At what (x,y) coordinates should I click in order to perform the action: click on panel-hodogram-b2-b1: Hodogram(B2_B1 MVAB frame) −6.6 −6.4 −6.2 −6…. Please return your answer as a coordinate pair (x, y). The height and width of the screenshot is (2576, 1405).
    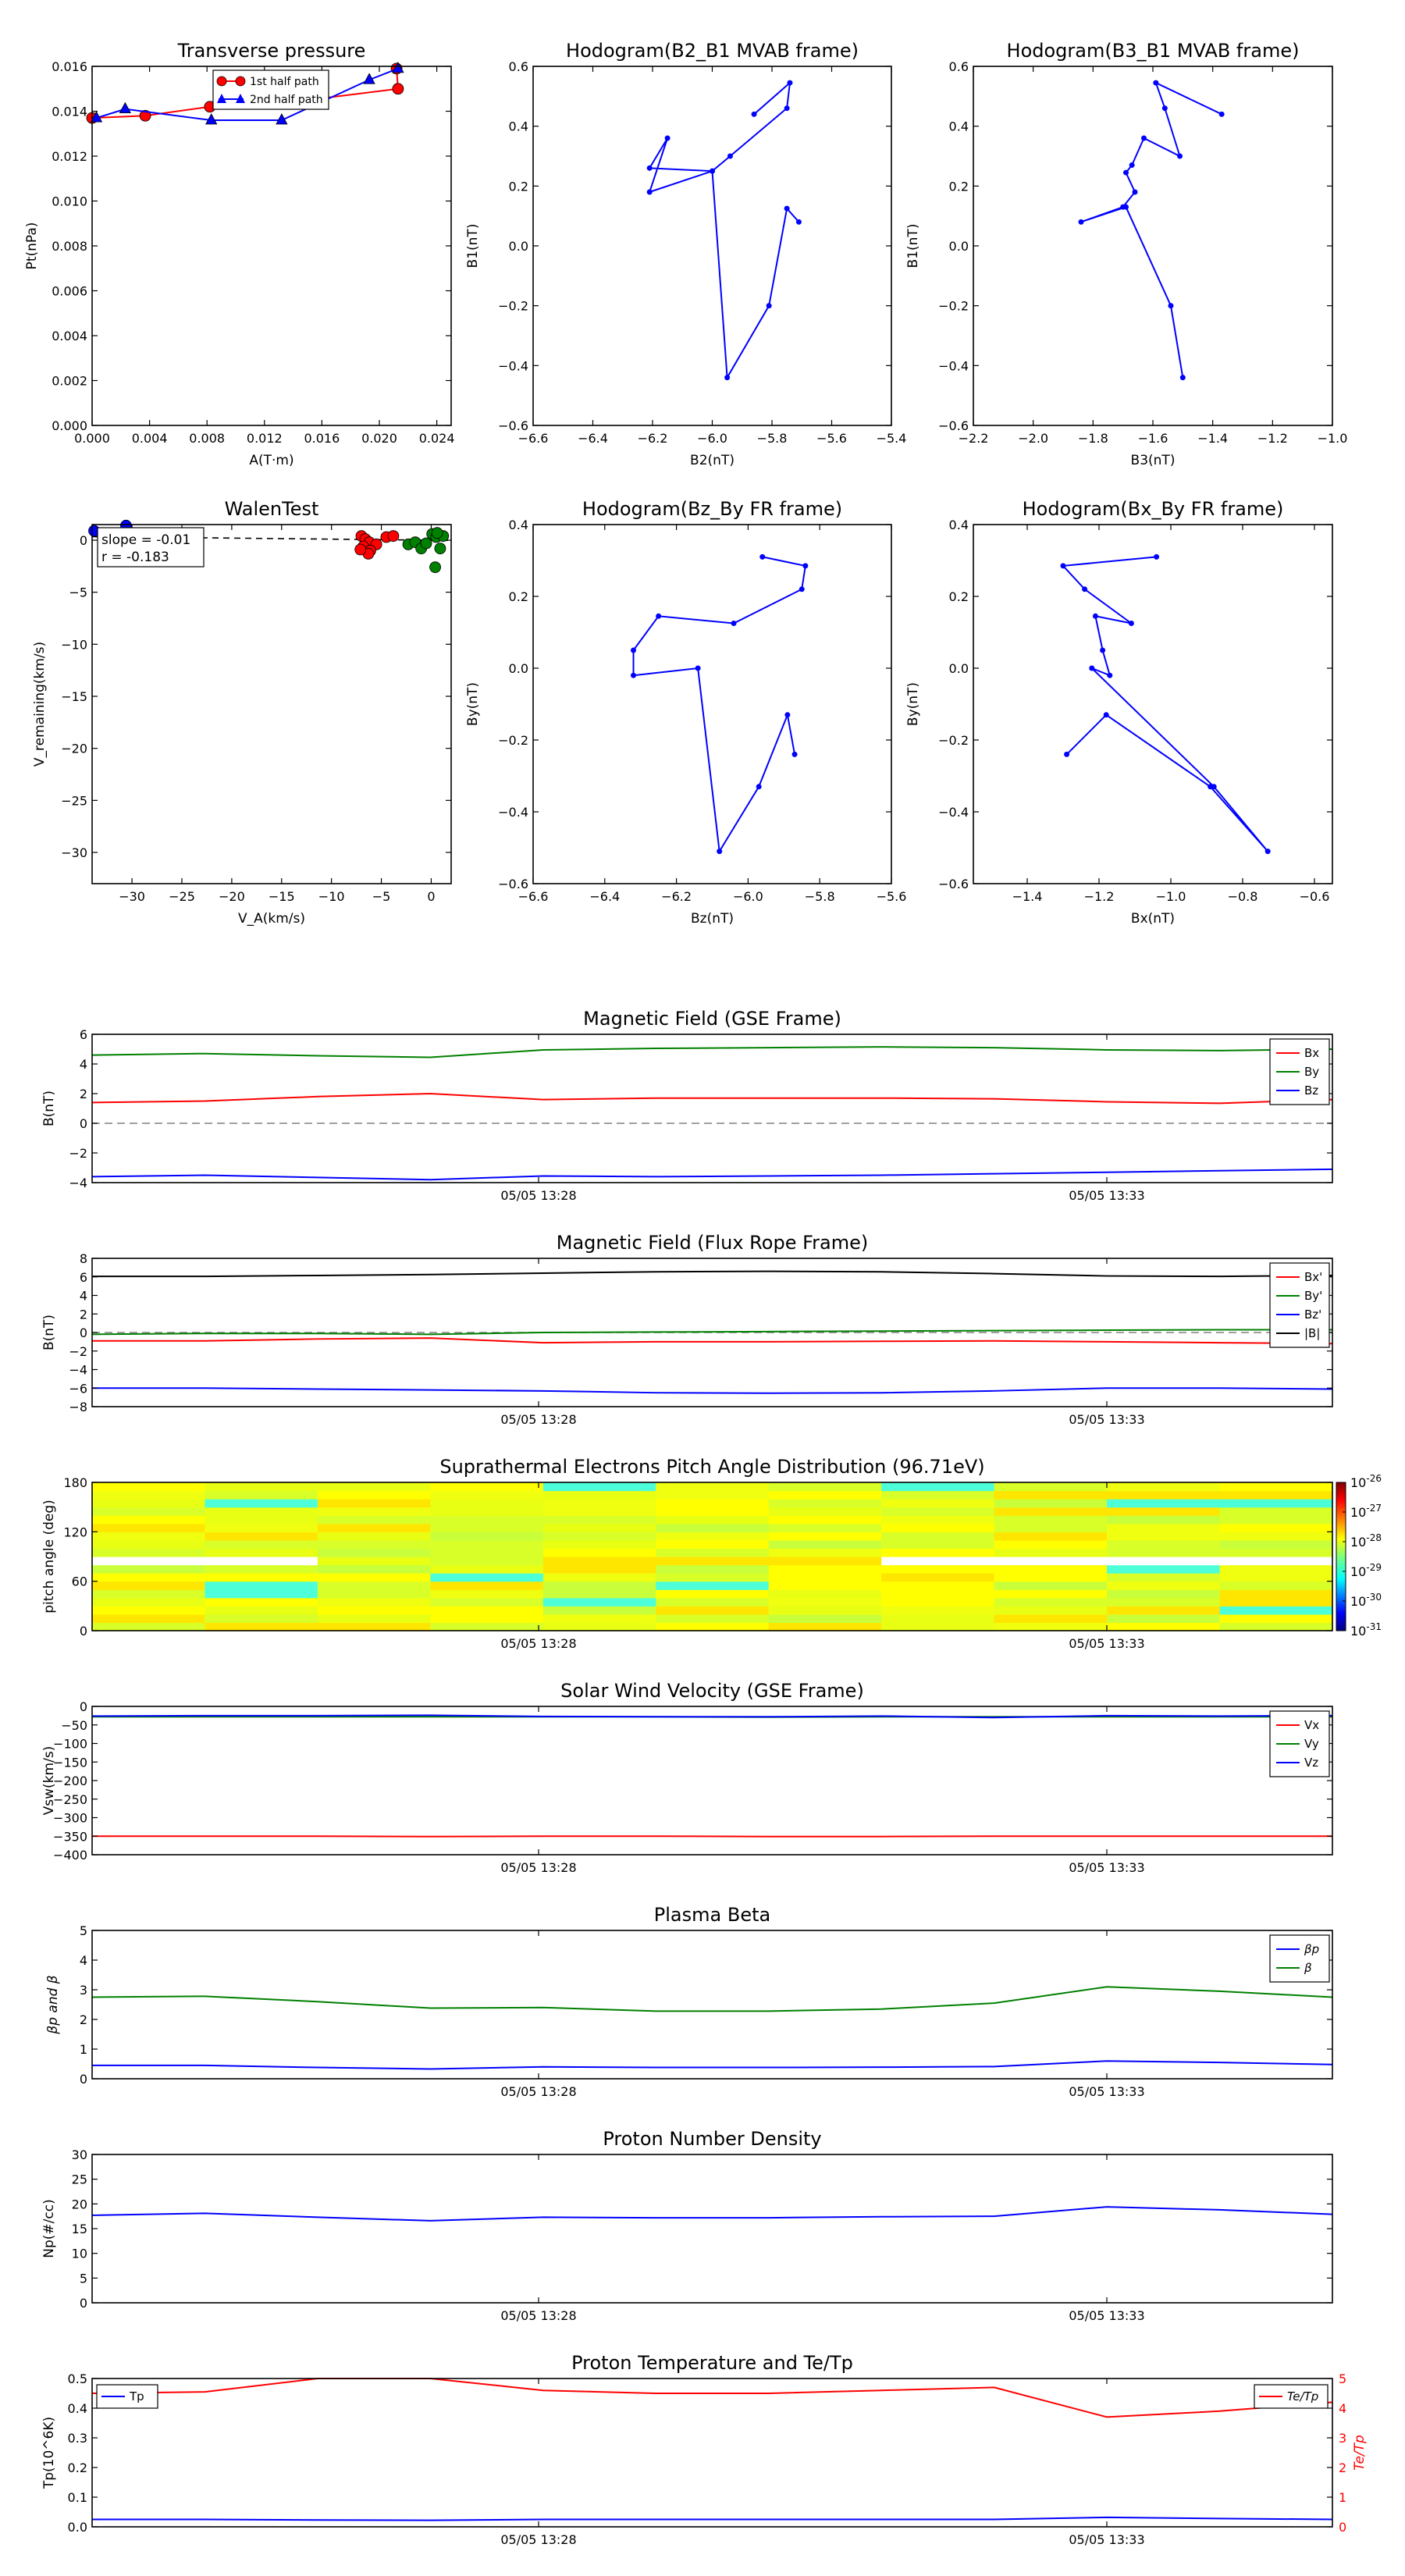
    Looking at the image, I should click on (685, 254).